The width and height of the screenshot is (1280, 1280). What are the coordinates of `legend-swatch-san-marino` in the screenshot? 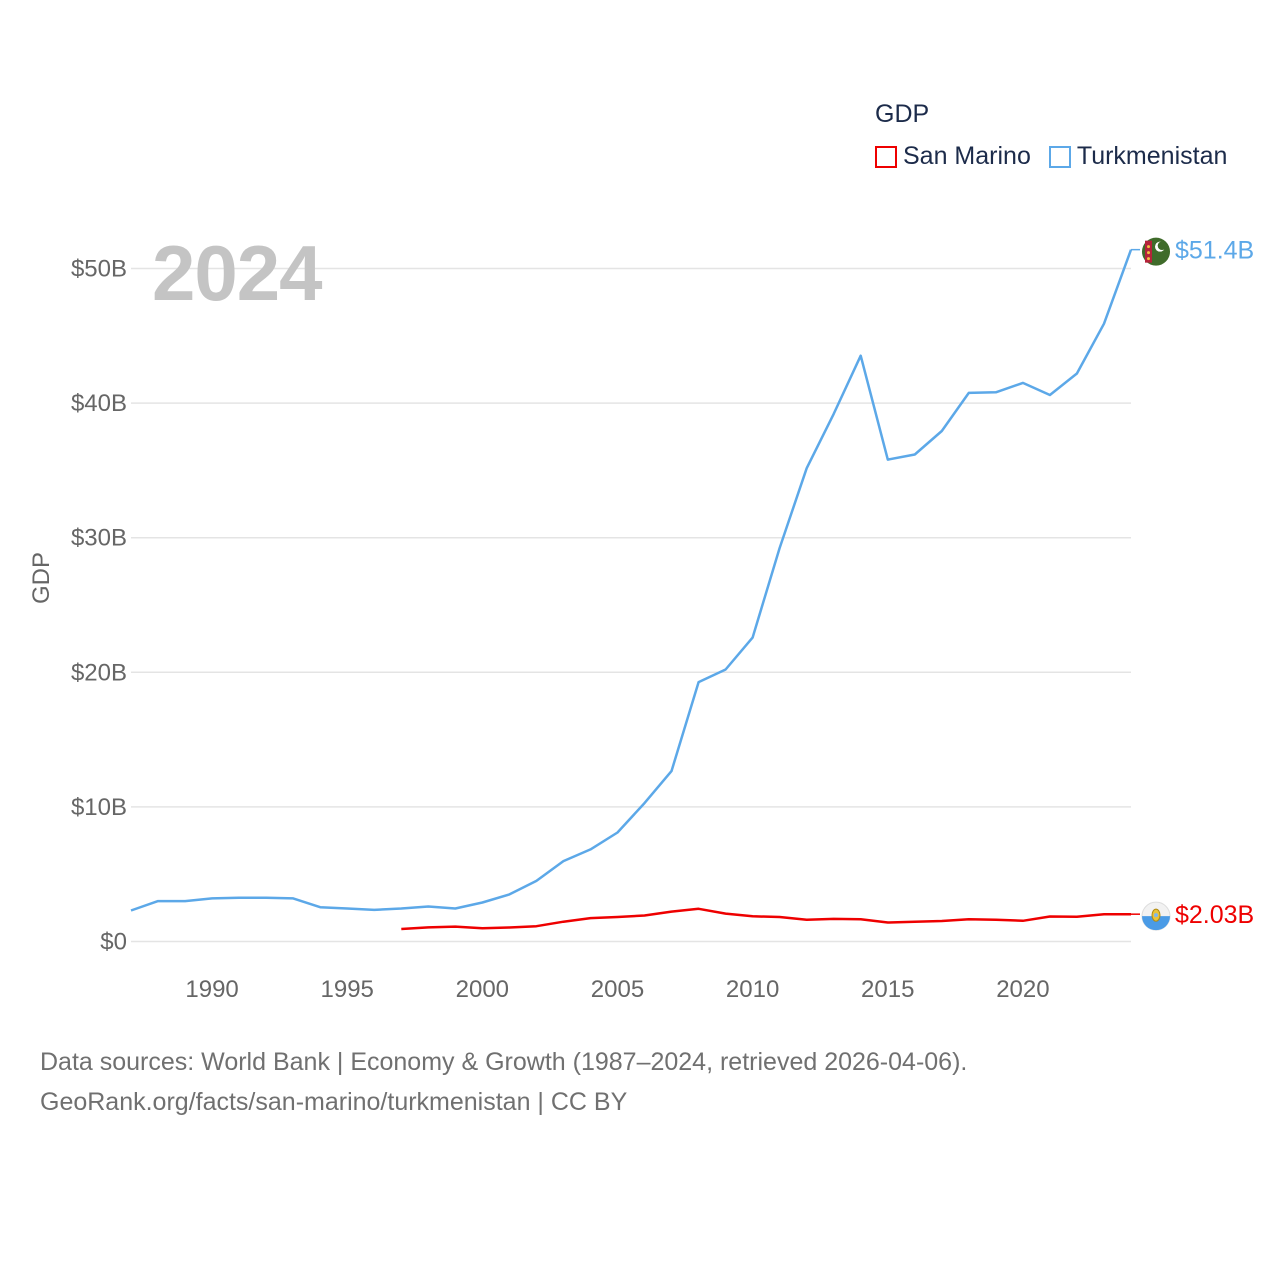 It's located at (886, 156).